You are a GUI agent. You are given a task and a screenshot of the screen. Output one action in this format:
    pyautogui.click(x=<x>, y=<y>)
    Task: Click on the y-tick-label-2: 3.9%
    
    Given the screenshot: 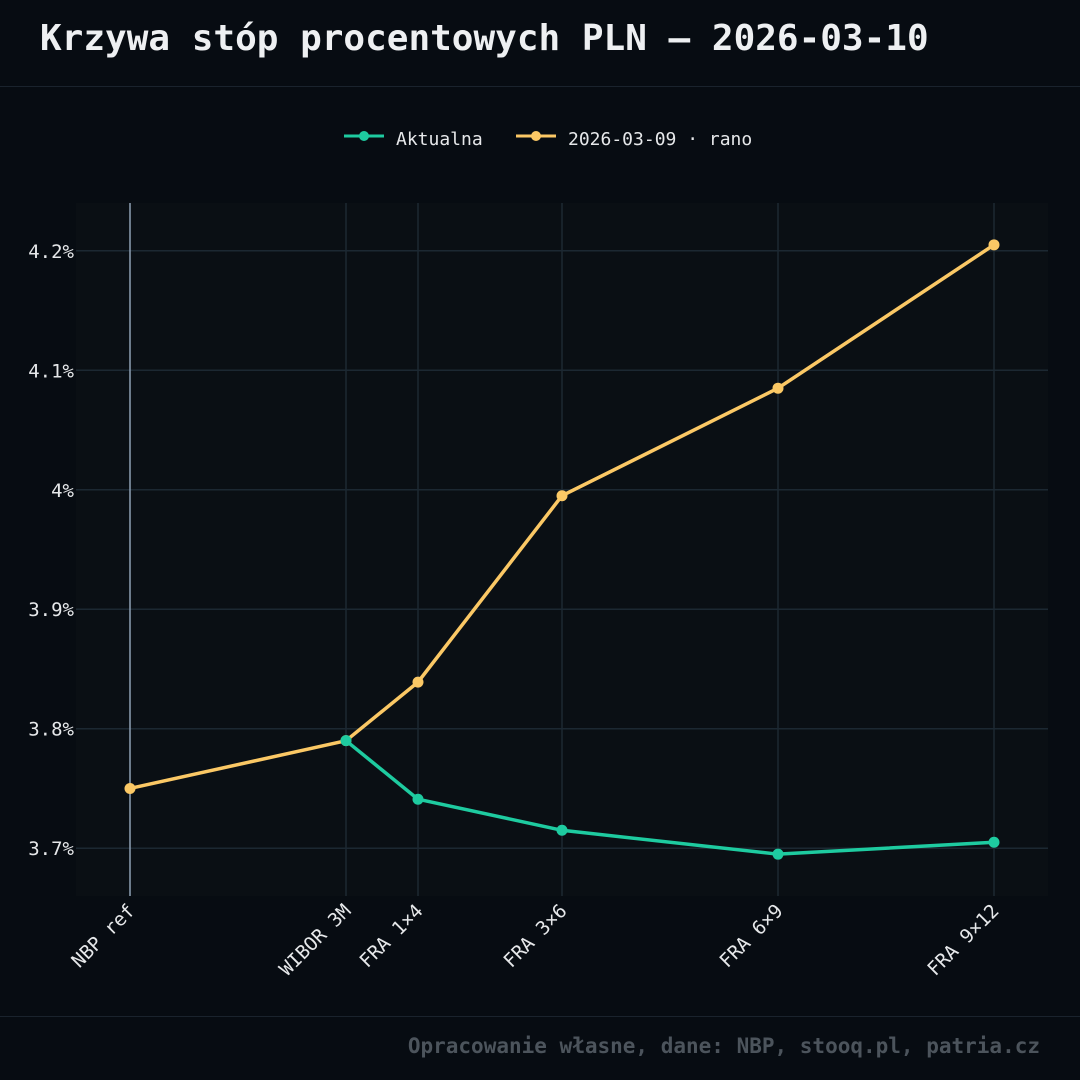 What is the action you would take?
    pyautogui.click(x=51, y=610)
    